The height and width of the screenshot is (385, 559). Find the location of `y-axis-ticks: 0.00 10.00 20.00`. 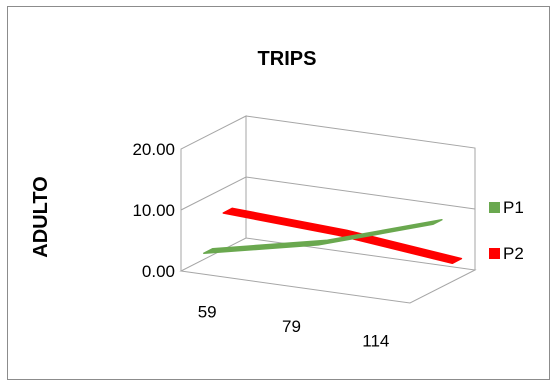

y-axis-ticks: 0.00 10.00 20.00 is located at coordinates (153, 210).